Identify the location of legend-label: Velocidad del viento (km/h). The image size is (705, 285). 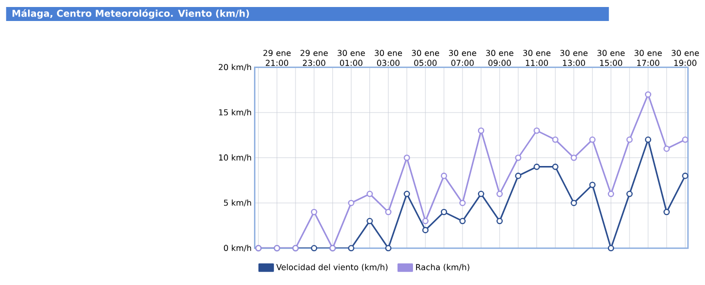
(332, 268).